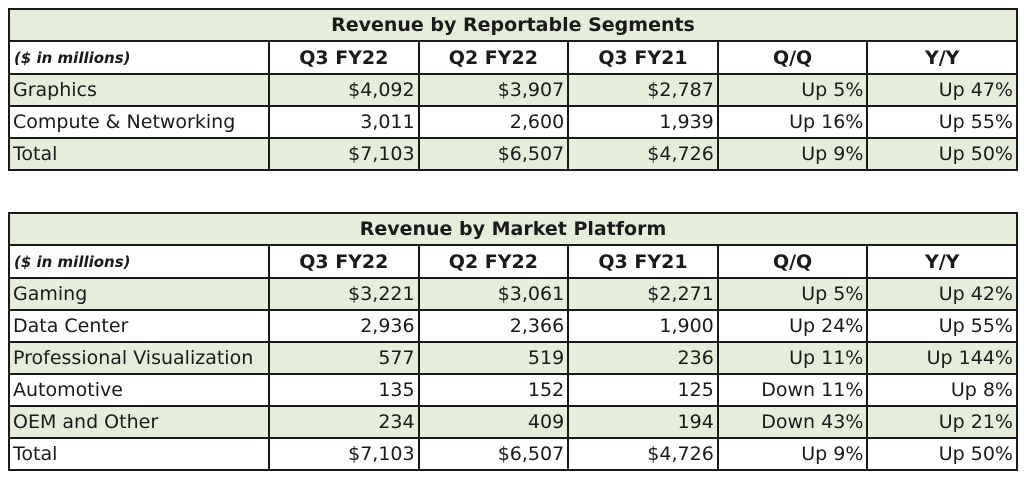  What do you see at coordinates (344, 358) in the screenshot?
I see `table-cell: 577` at bounding box center [344, 358].